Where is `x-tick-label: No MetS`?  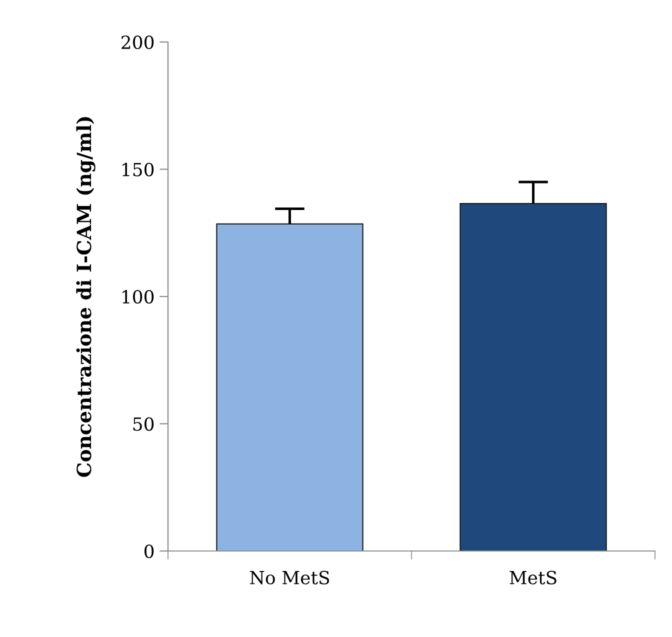 x-tick-label: No MetS is located at coordinates (290, 577).